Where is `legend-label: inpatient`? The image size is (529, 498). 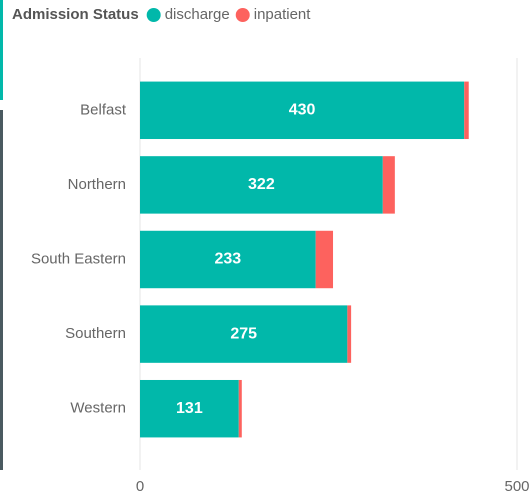 legend-label: inpatient is located at coordinates (283, 14).